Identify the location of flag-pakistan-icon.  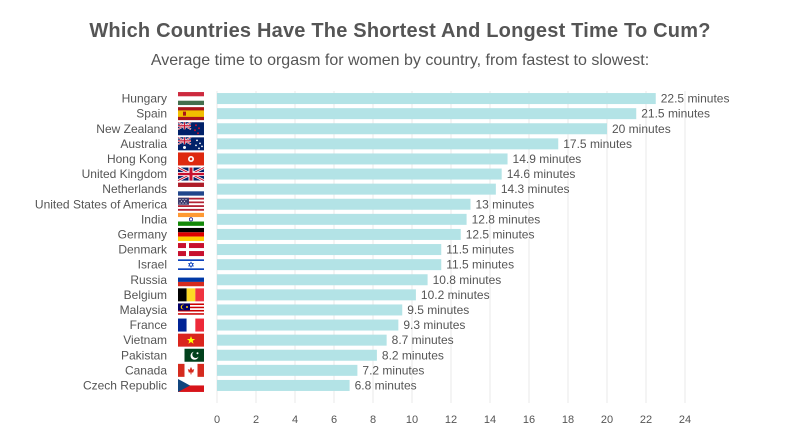
(191, 355).